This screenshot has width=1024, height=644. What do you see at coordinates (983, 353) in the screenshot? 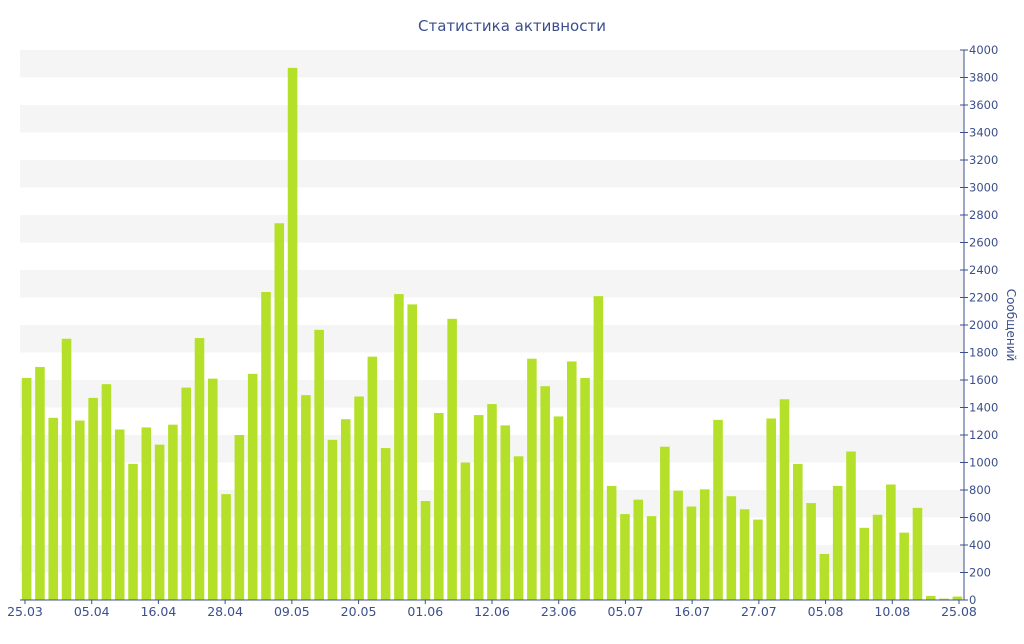
I see `y-tick-label: 1800` at bounding box center [983, 353].